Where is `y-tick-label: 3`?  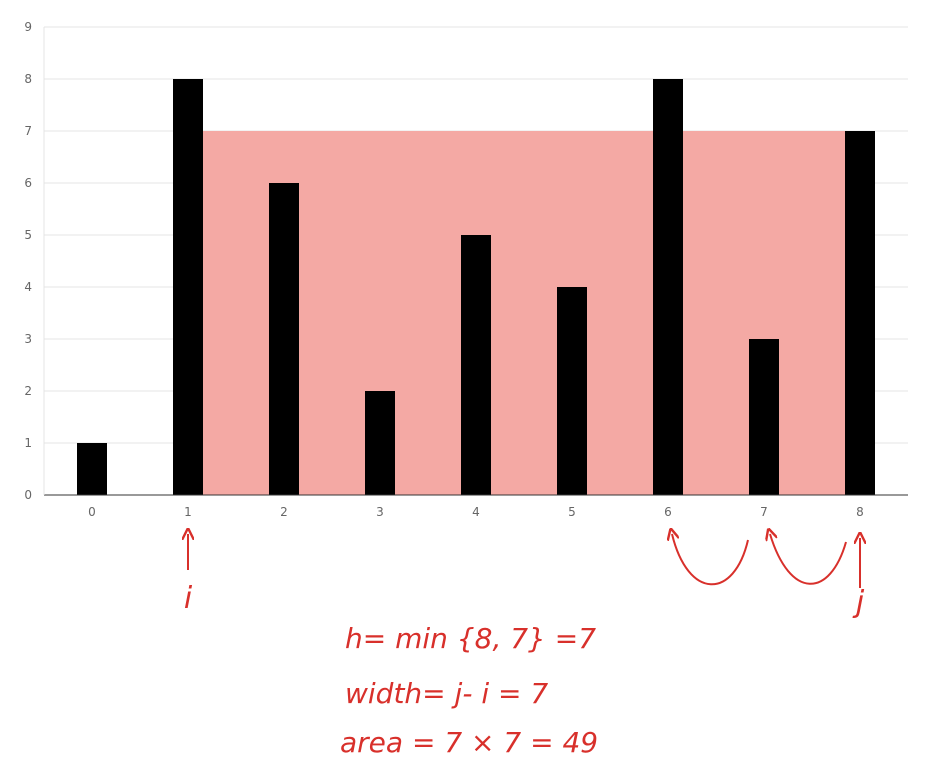
y-tick-label: 3 is located at coordinates (28, 339).